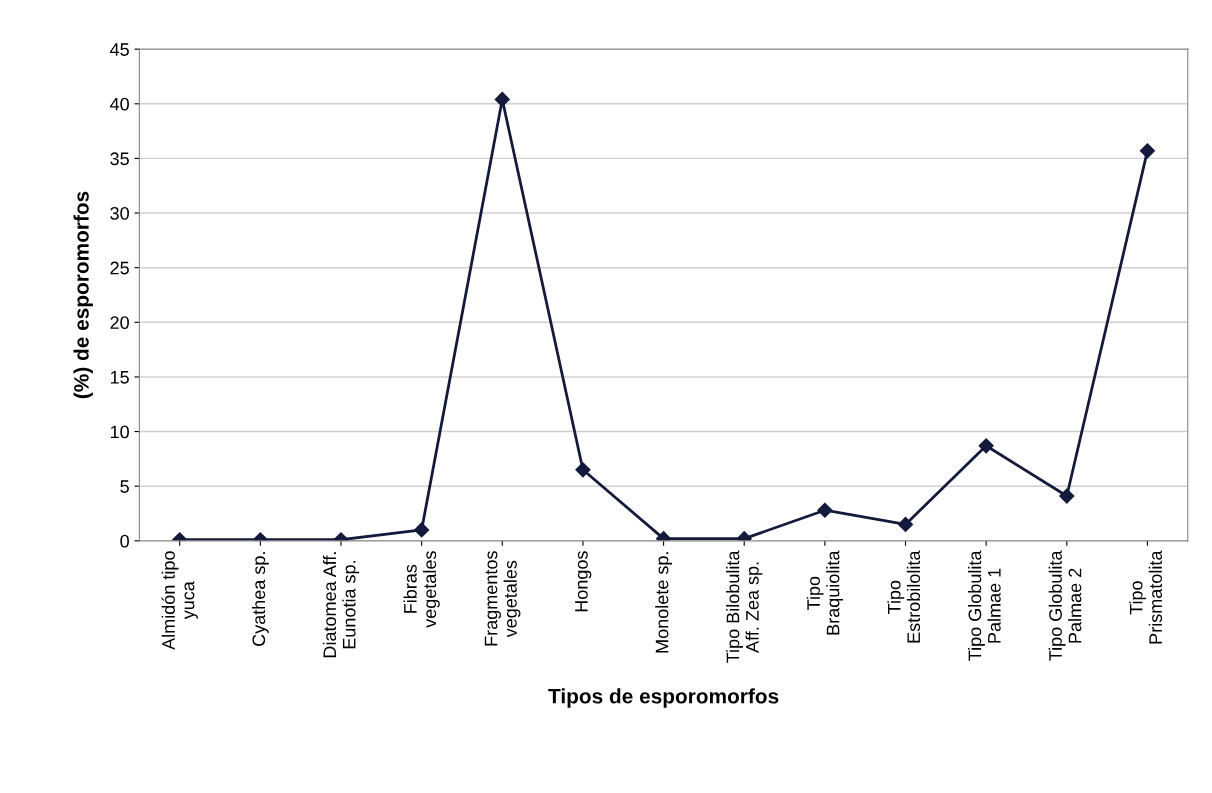 Image resolution: width=1212 pixels, height=793 pixels. Describe the element at coordinates (984, 605) in the screenshot. I see `x-tick-label: Tipo Globulita Palmae 1` at that location.